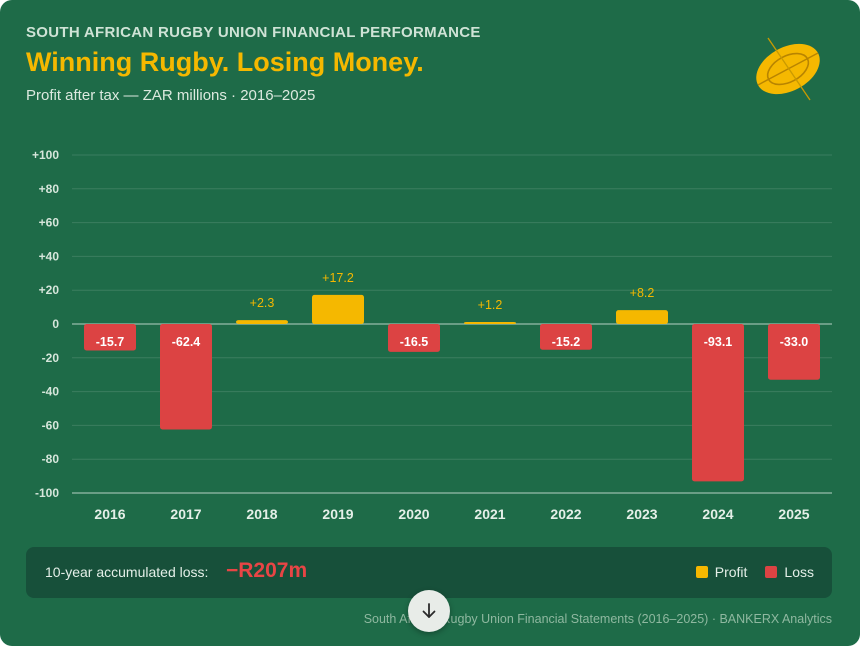  I want to click on arrow-down-icon, so click(429, 610).